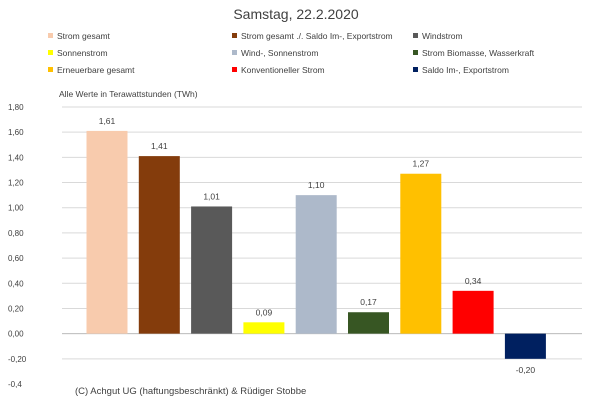 This screenshot has height=406, width=589. Describe the element at coordinates (316, 185) in the screenshot. I see `data-label: 1,10` at that location.